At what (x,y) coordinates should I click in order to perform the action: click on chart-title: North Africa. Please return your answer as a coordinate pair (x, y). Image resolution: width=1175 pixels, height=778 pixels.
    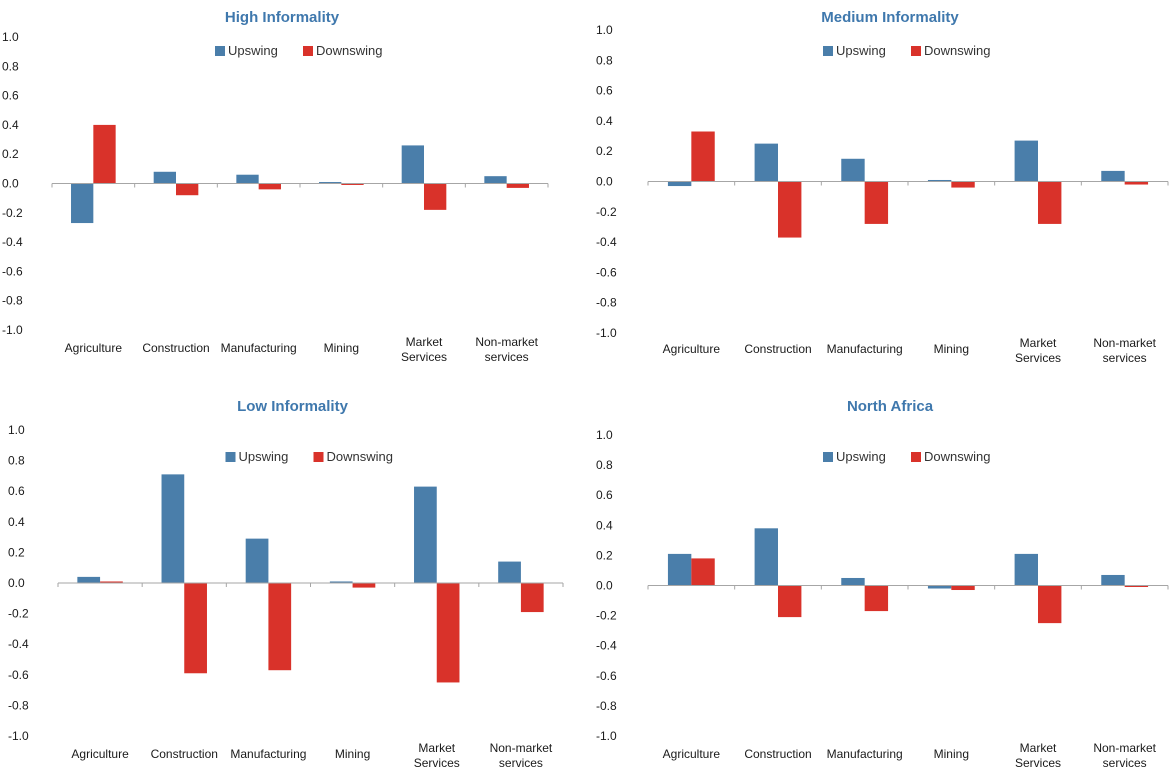
    Looking at the image, I should click on (890, 406).